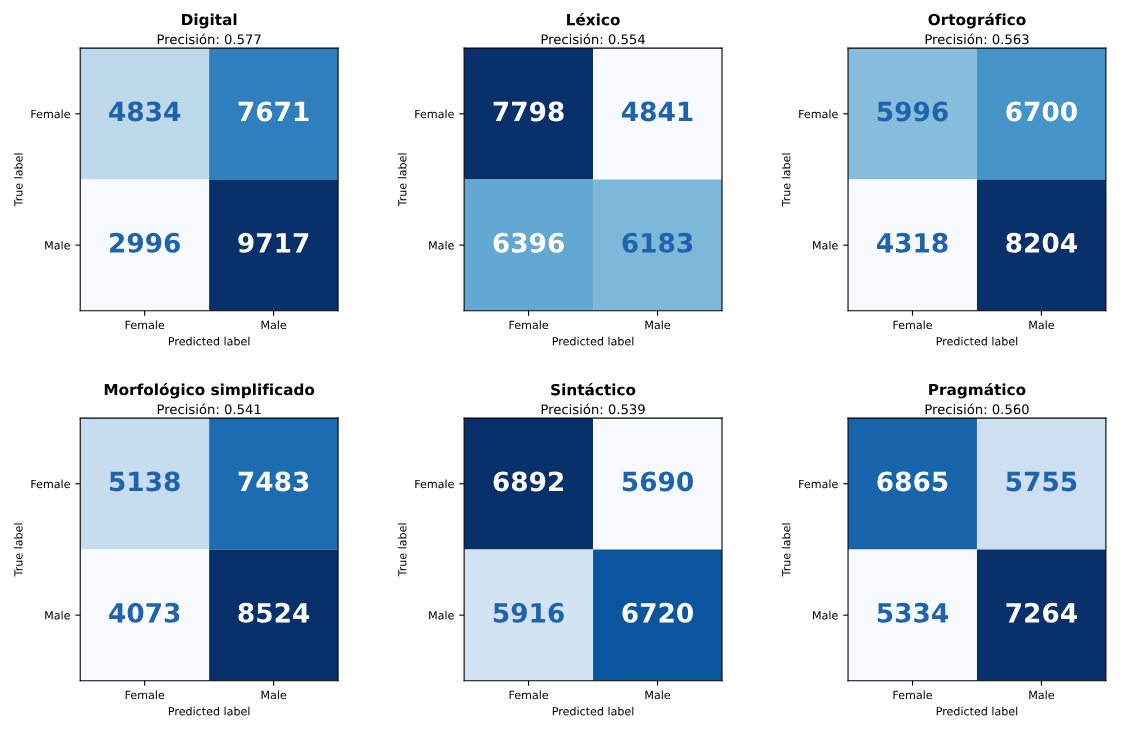 This screenshot has height=740, width=1146. Describe the element at coordinates (145, 481) in the screenshot. I see `data-label: 5138` at that location.